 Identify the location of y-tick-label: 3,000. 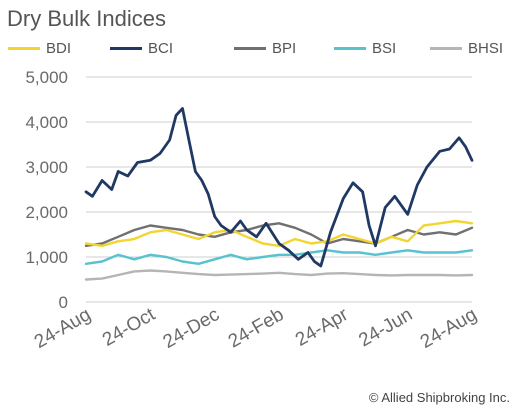
(46, 167).